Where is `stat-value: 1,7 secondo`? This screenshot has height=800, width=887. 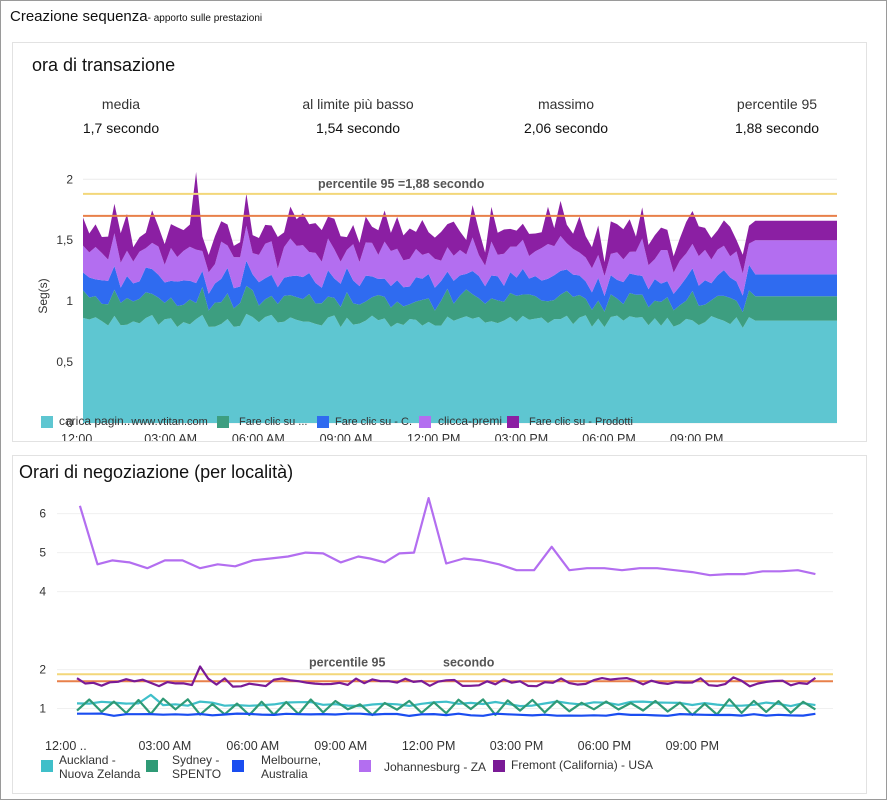 stat-value: 1,7 secondo is located at coordinates (121, 128).